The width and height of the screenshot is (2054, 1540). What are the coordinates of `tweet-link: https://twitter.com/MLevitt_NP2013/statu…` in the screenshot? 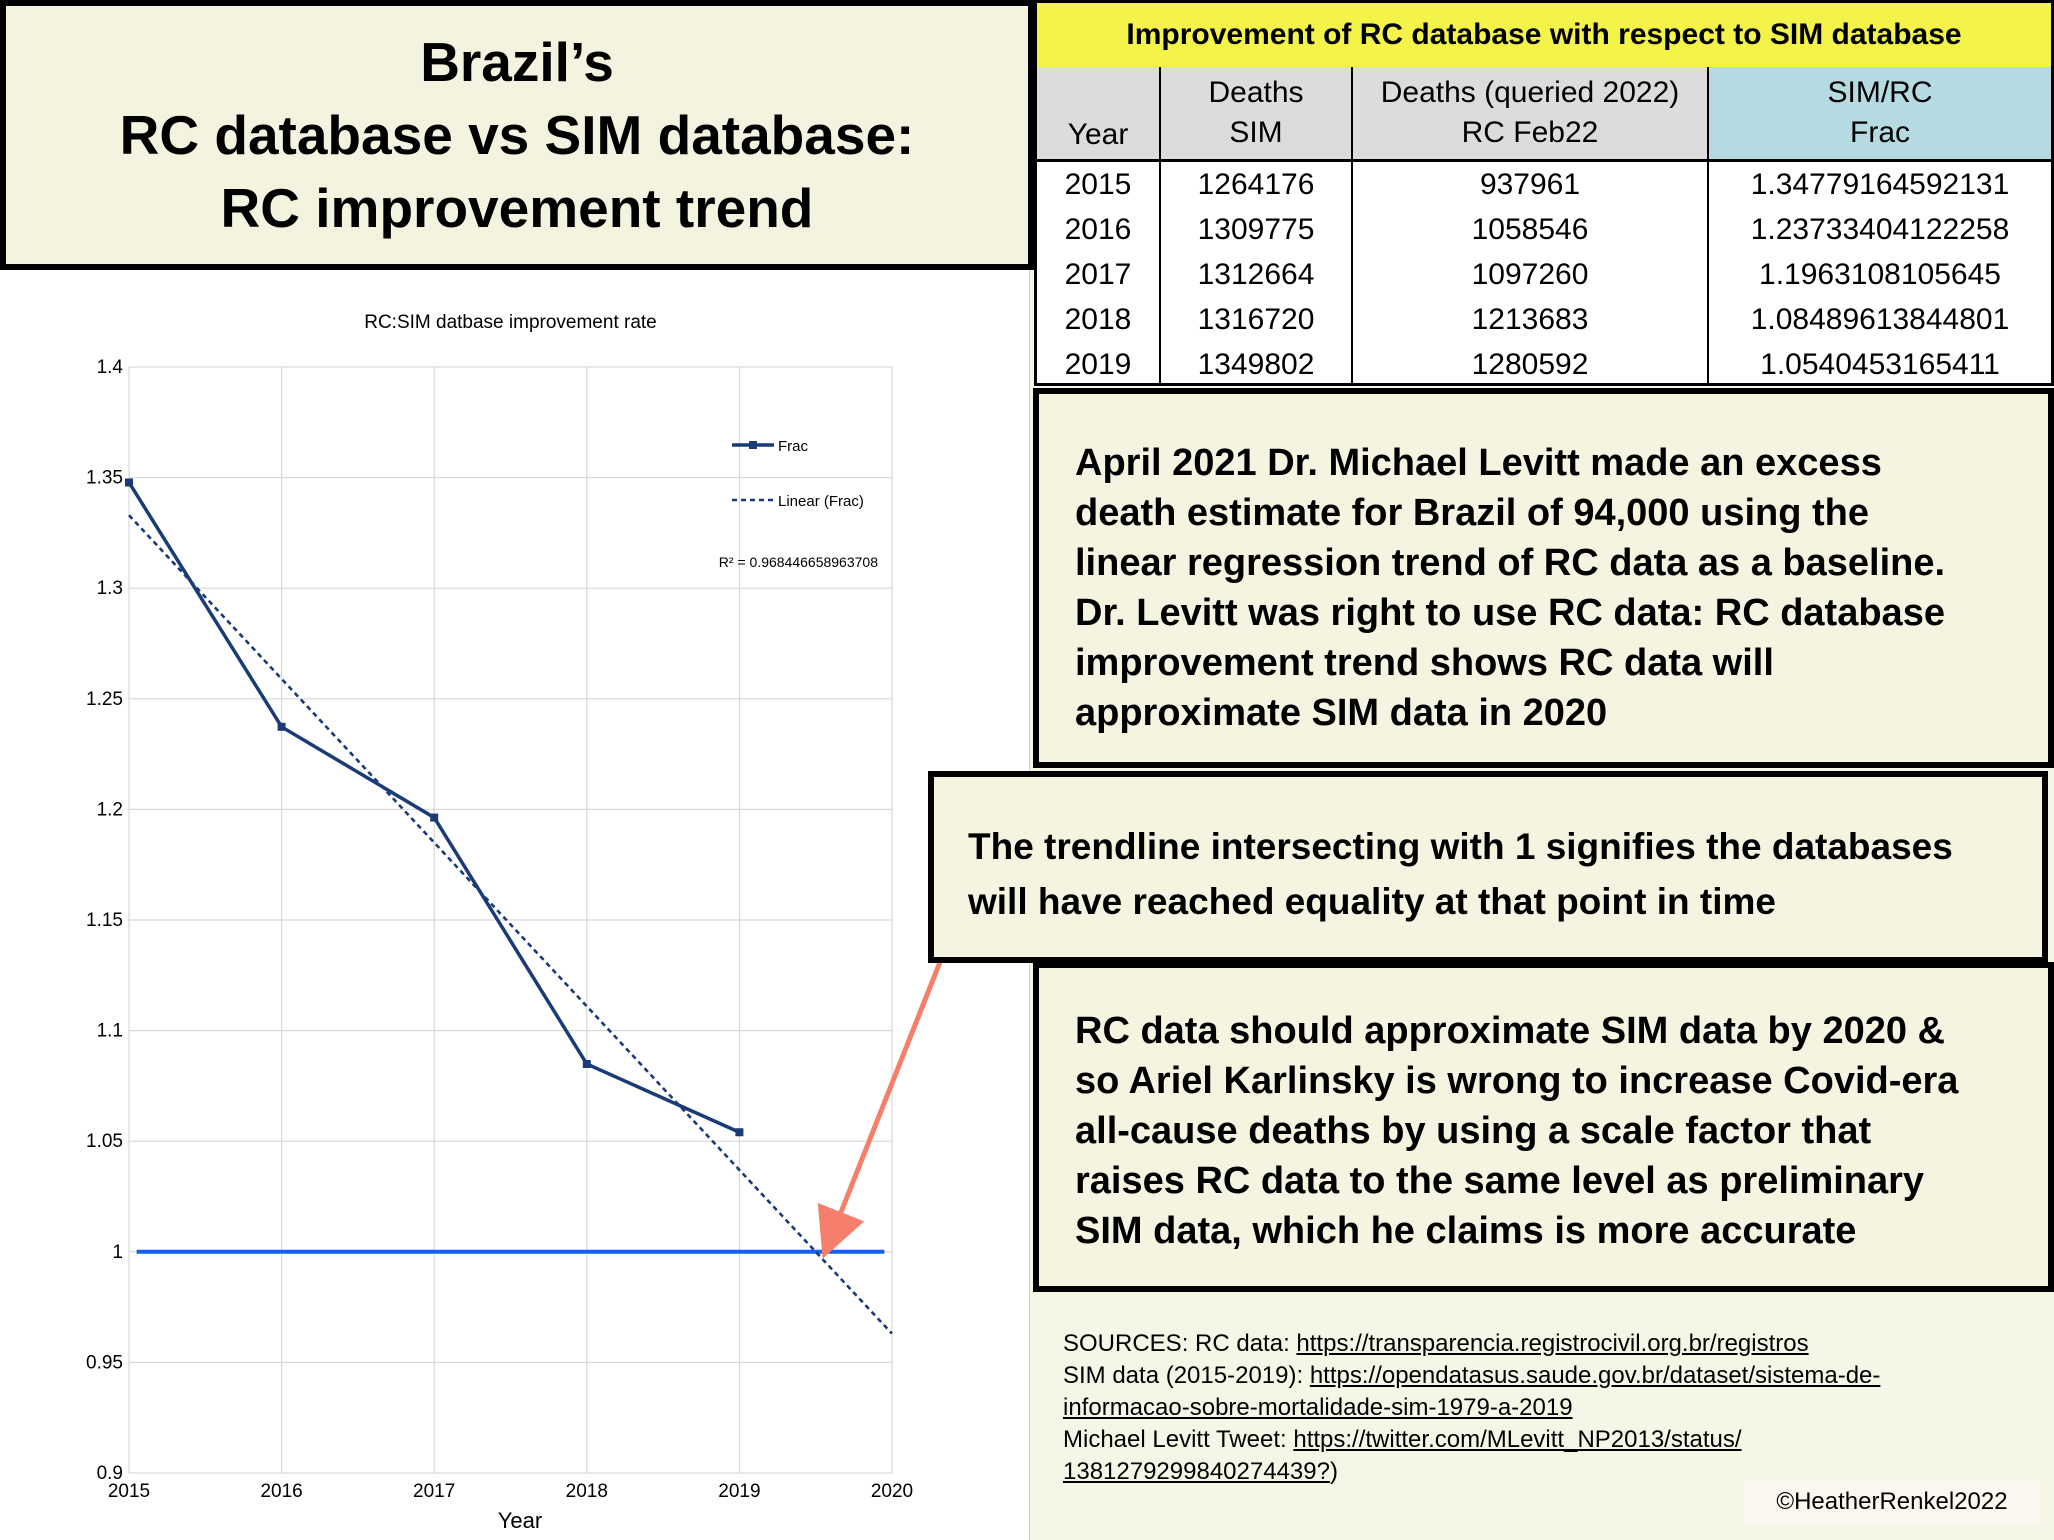 It's located at (1517, 1439).